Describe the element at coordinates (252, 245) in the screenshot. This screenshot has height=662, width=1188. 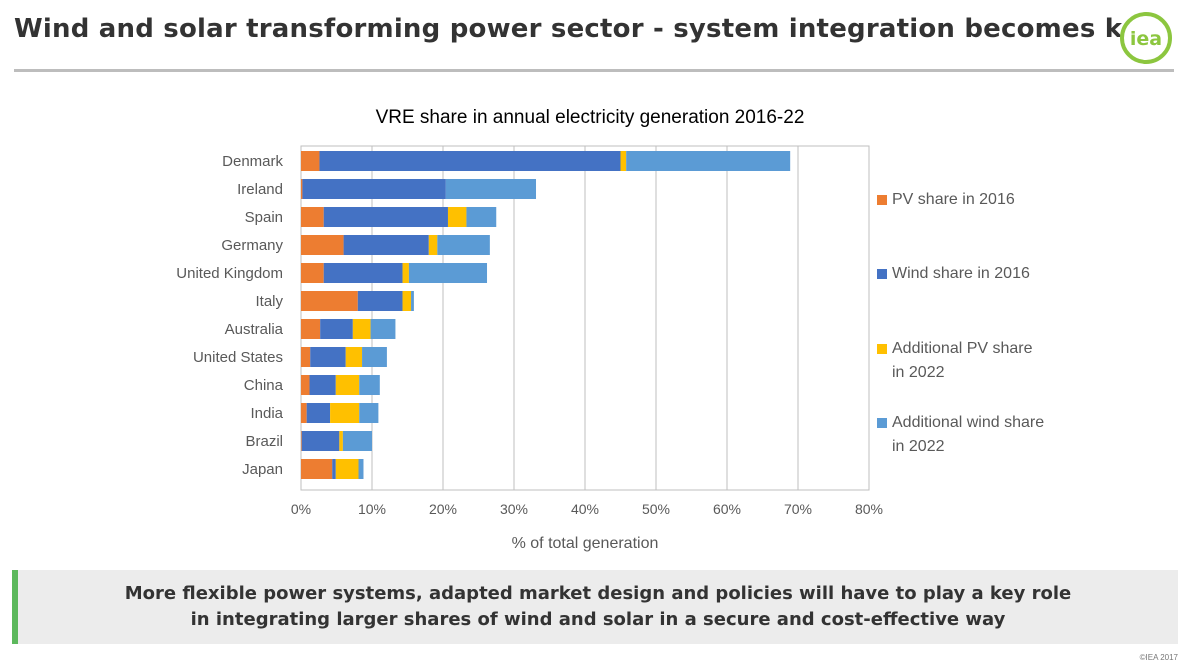
I see `y-category-label: Germany` at that location.